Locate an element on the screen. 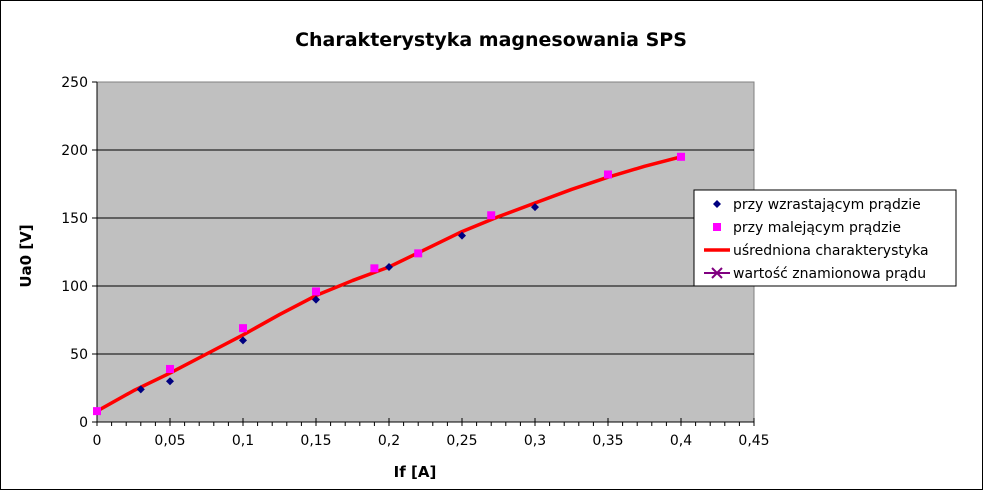 Image resolution: width=983 pixels, height=491 pixels. y-axis-label: Ua0 [V] is located at coordinates (26, 255).